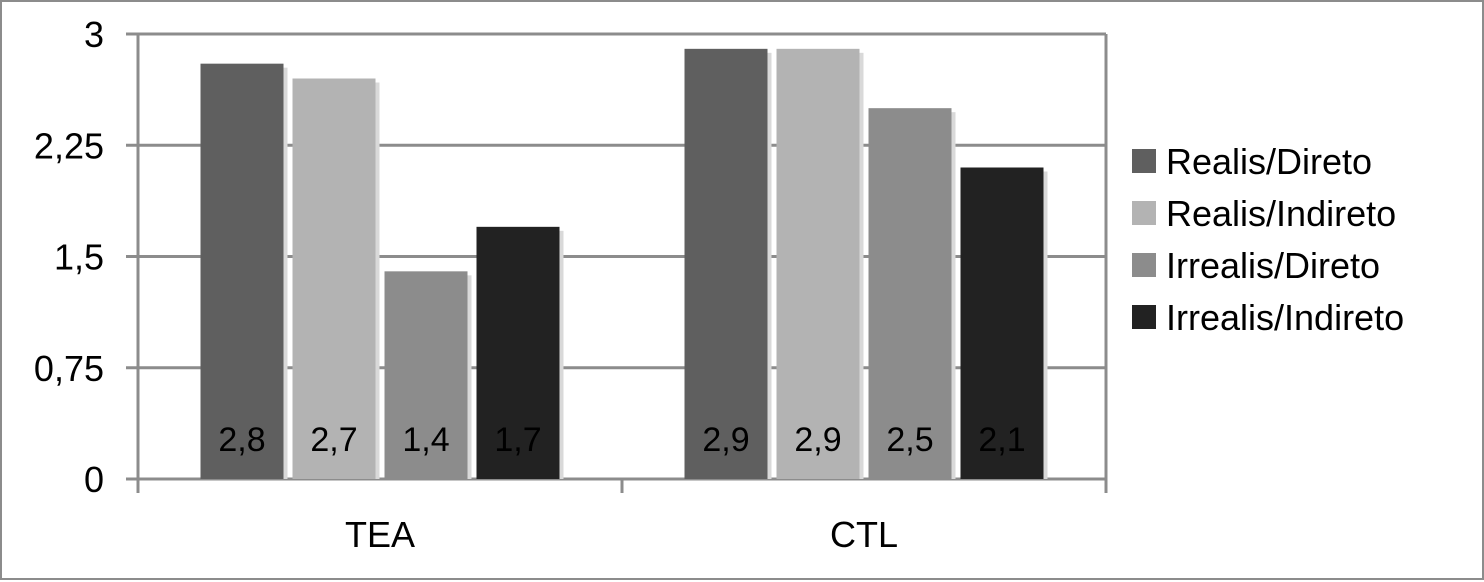 This screenshot has width=1484, height=582. Describe the element at coordinates (333, 440) in the screenshot. I see `data-label: 2,7` at that location.